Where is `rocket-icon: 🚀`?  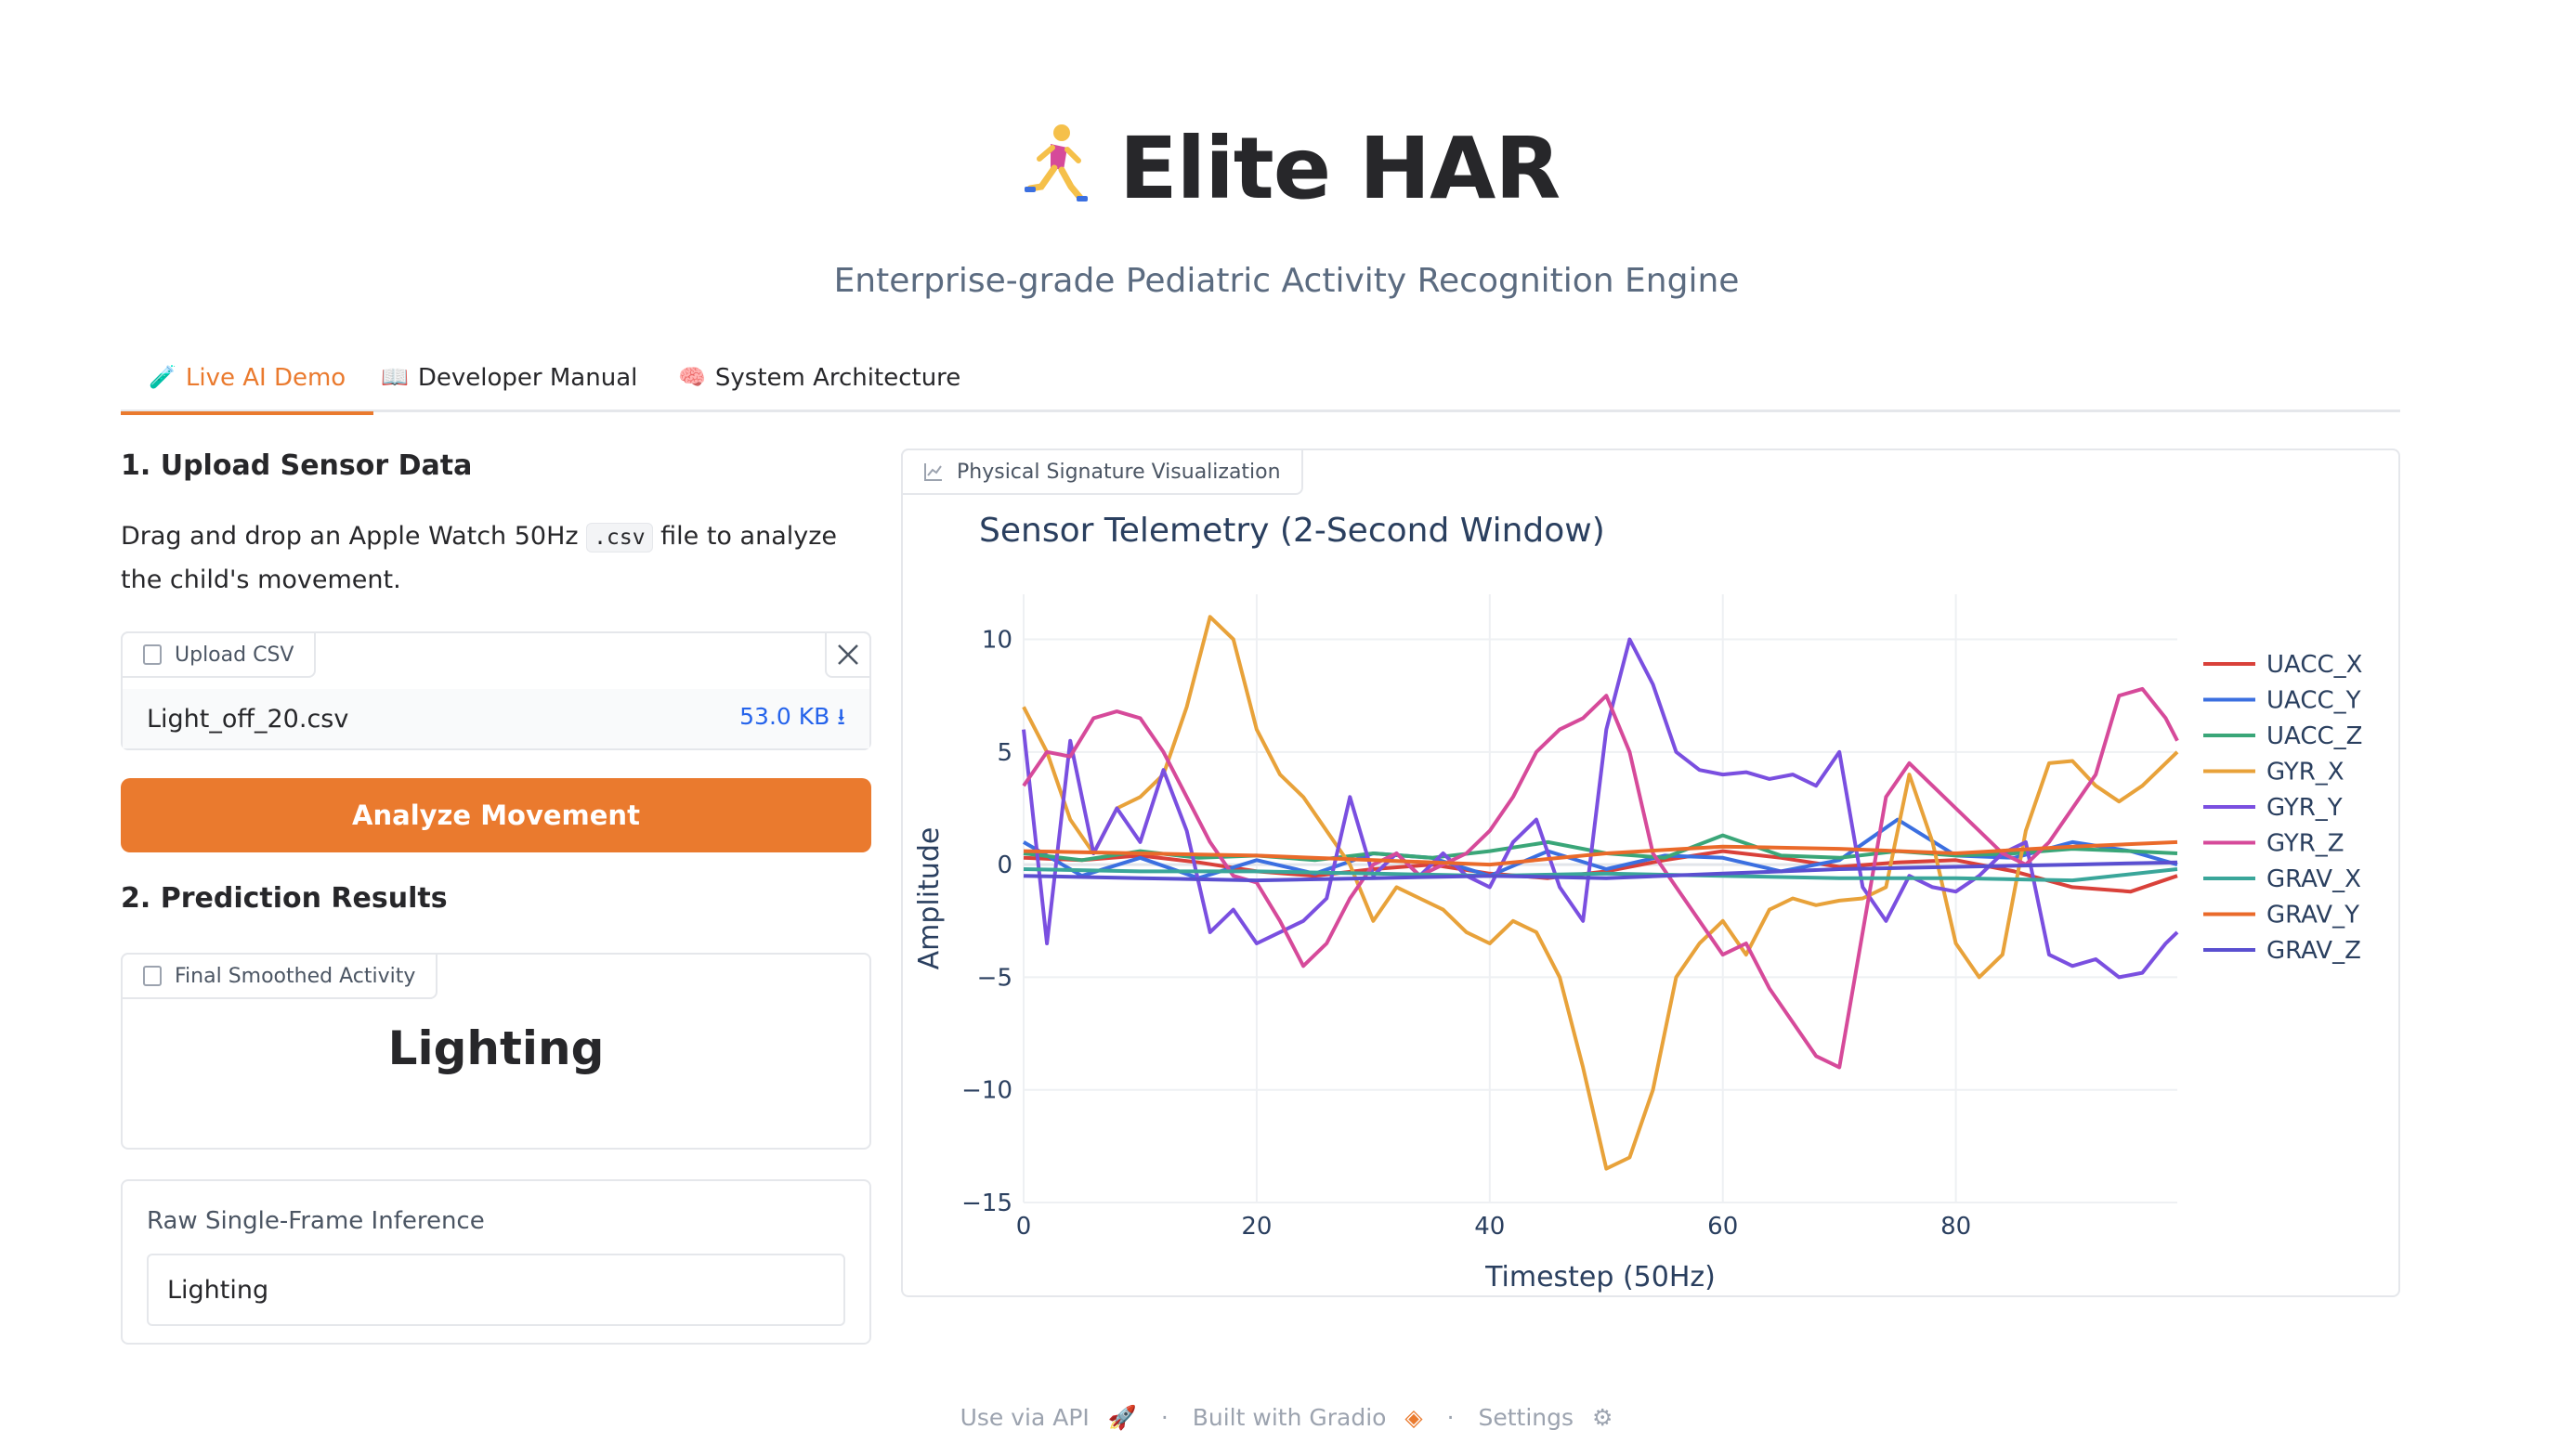 rocket-icon: 🚀 is located at coordinates (1122, 1417).